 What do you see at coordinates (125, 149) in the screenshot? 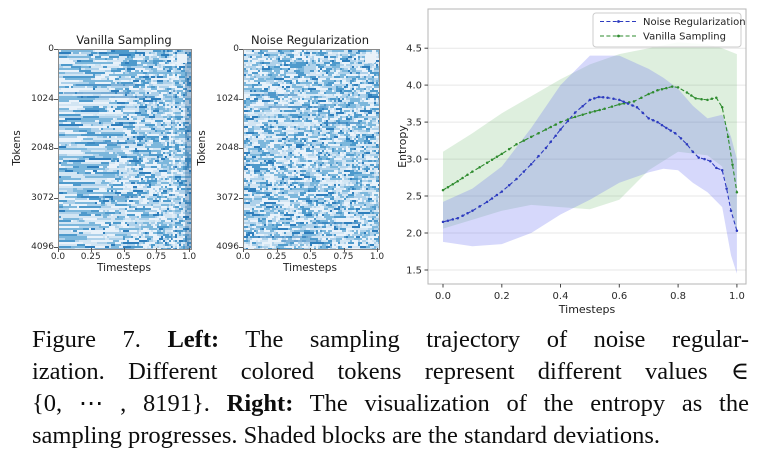
I see `heatmap-vanilla-sampling` at bounding box center [125, 149].